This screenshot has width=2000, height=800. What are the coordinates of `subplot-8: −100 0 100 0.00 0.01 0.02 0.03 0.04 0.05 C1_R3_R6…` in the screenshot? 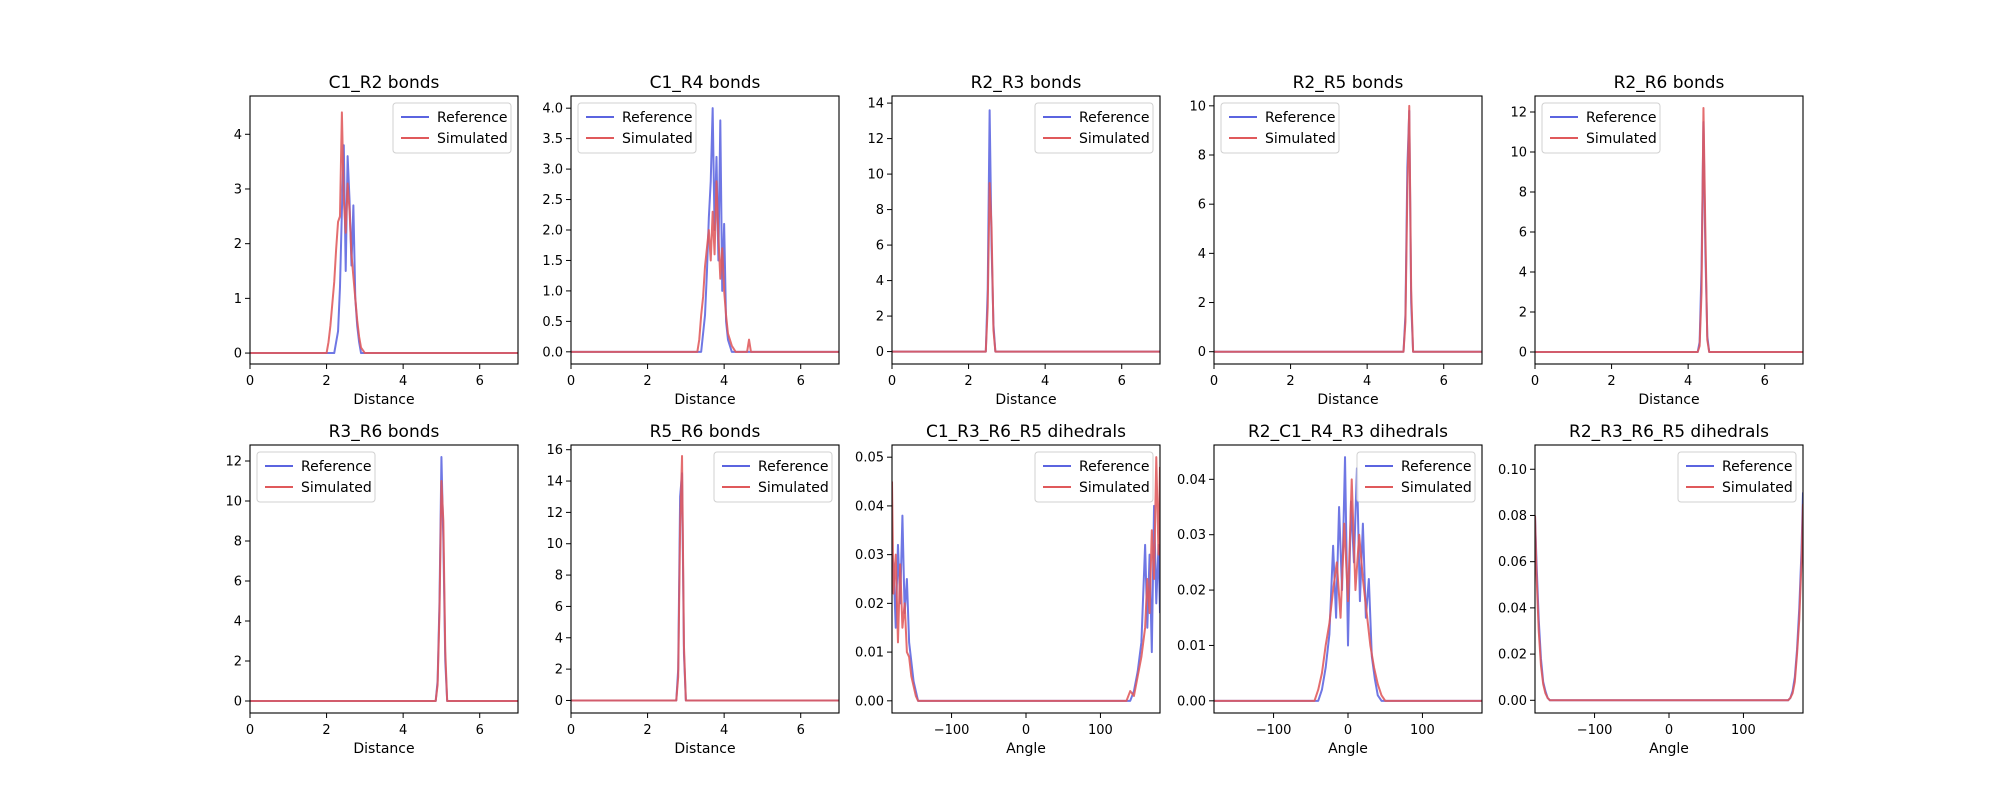 It's located at (1008, 589).